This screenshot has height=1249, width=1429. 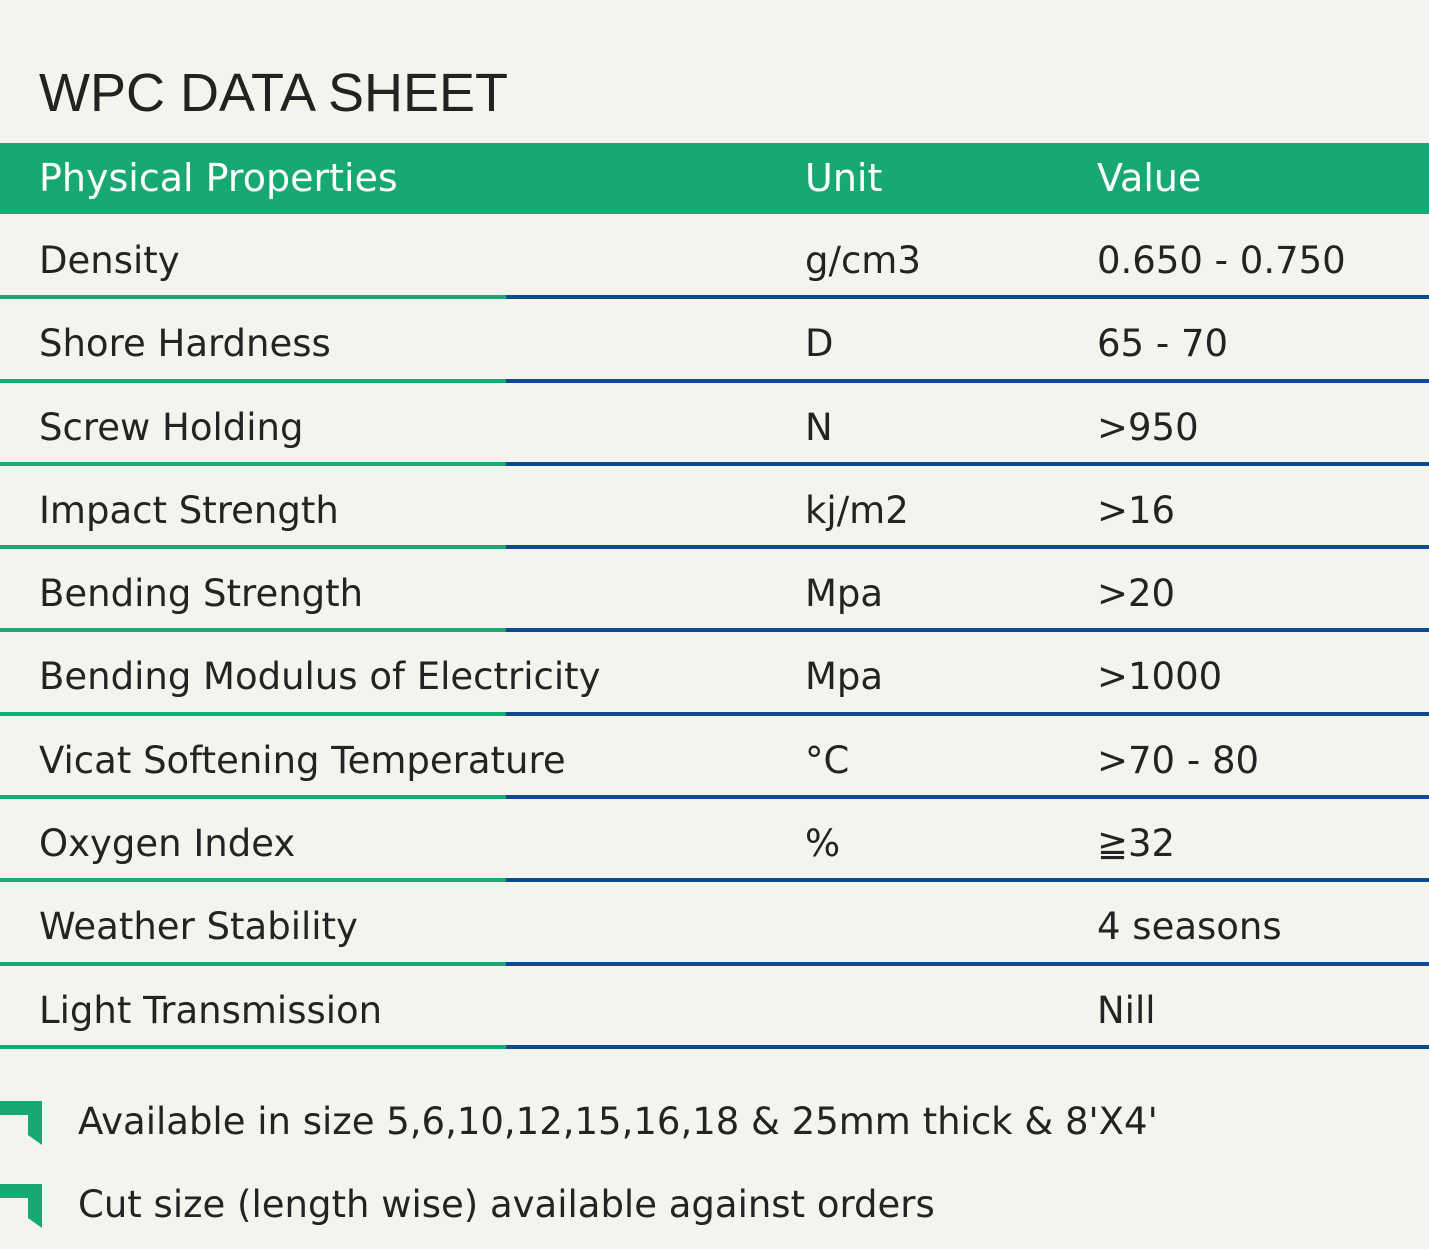 I want to click on value-cell: >950, so click(x=1148, y=427).